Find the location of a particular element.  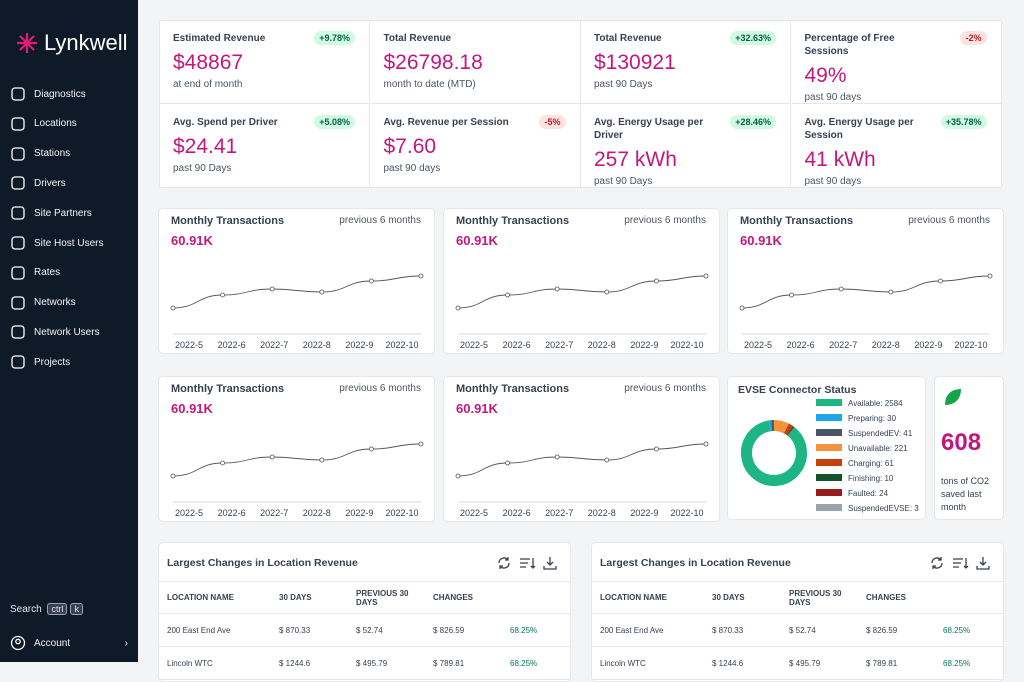

kpi-caption: past 90 days is located at coordinates (833, 97).